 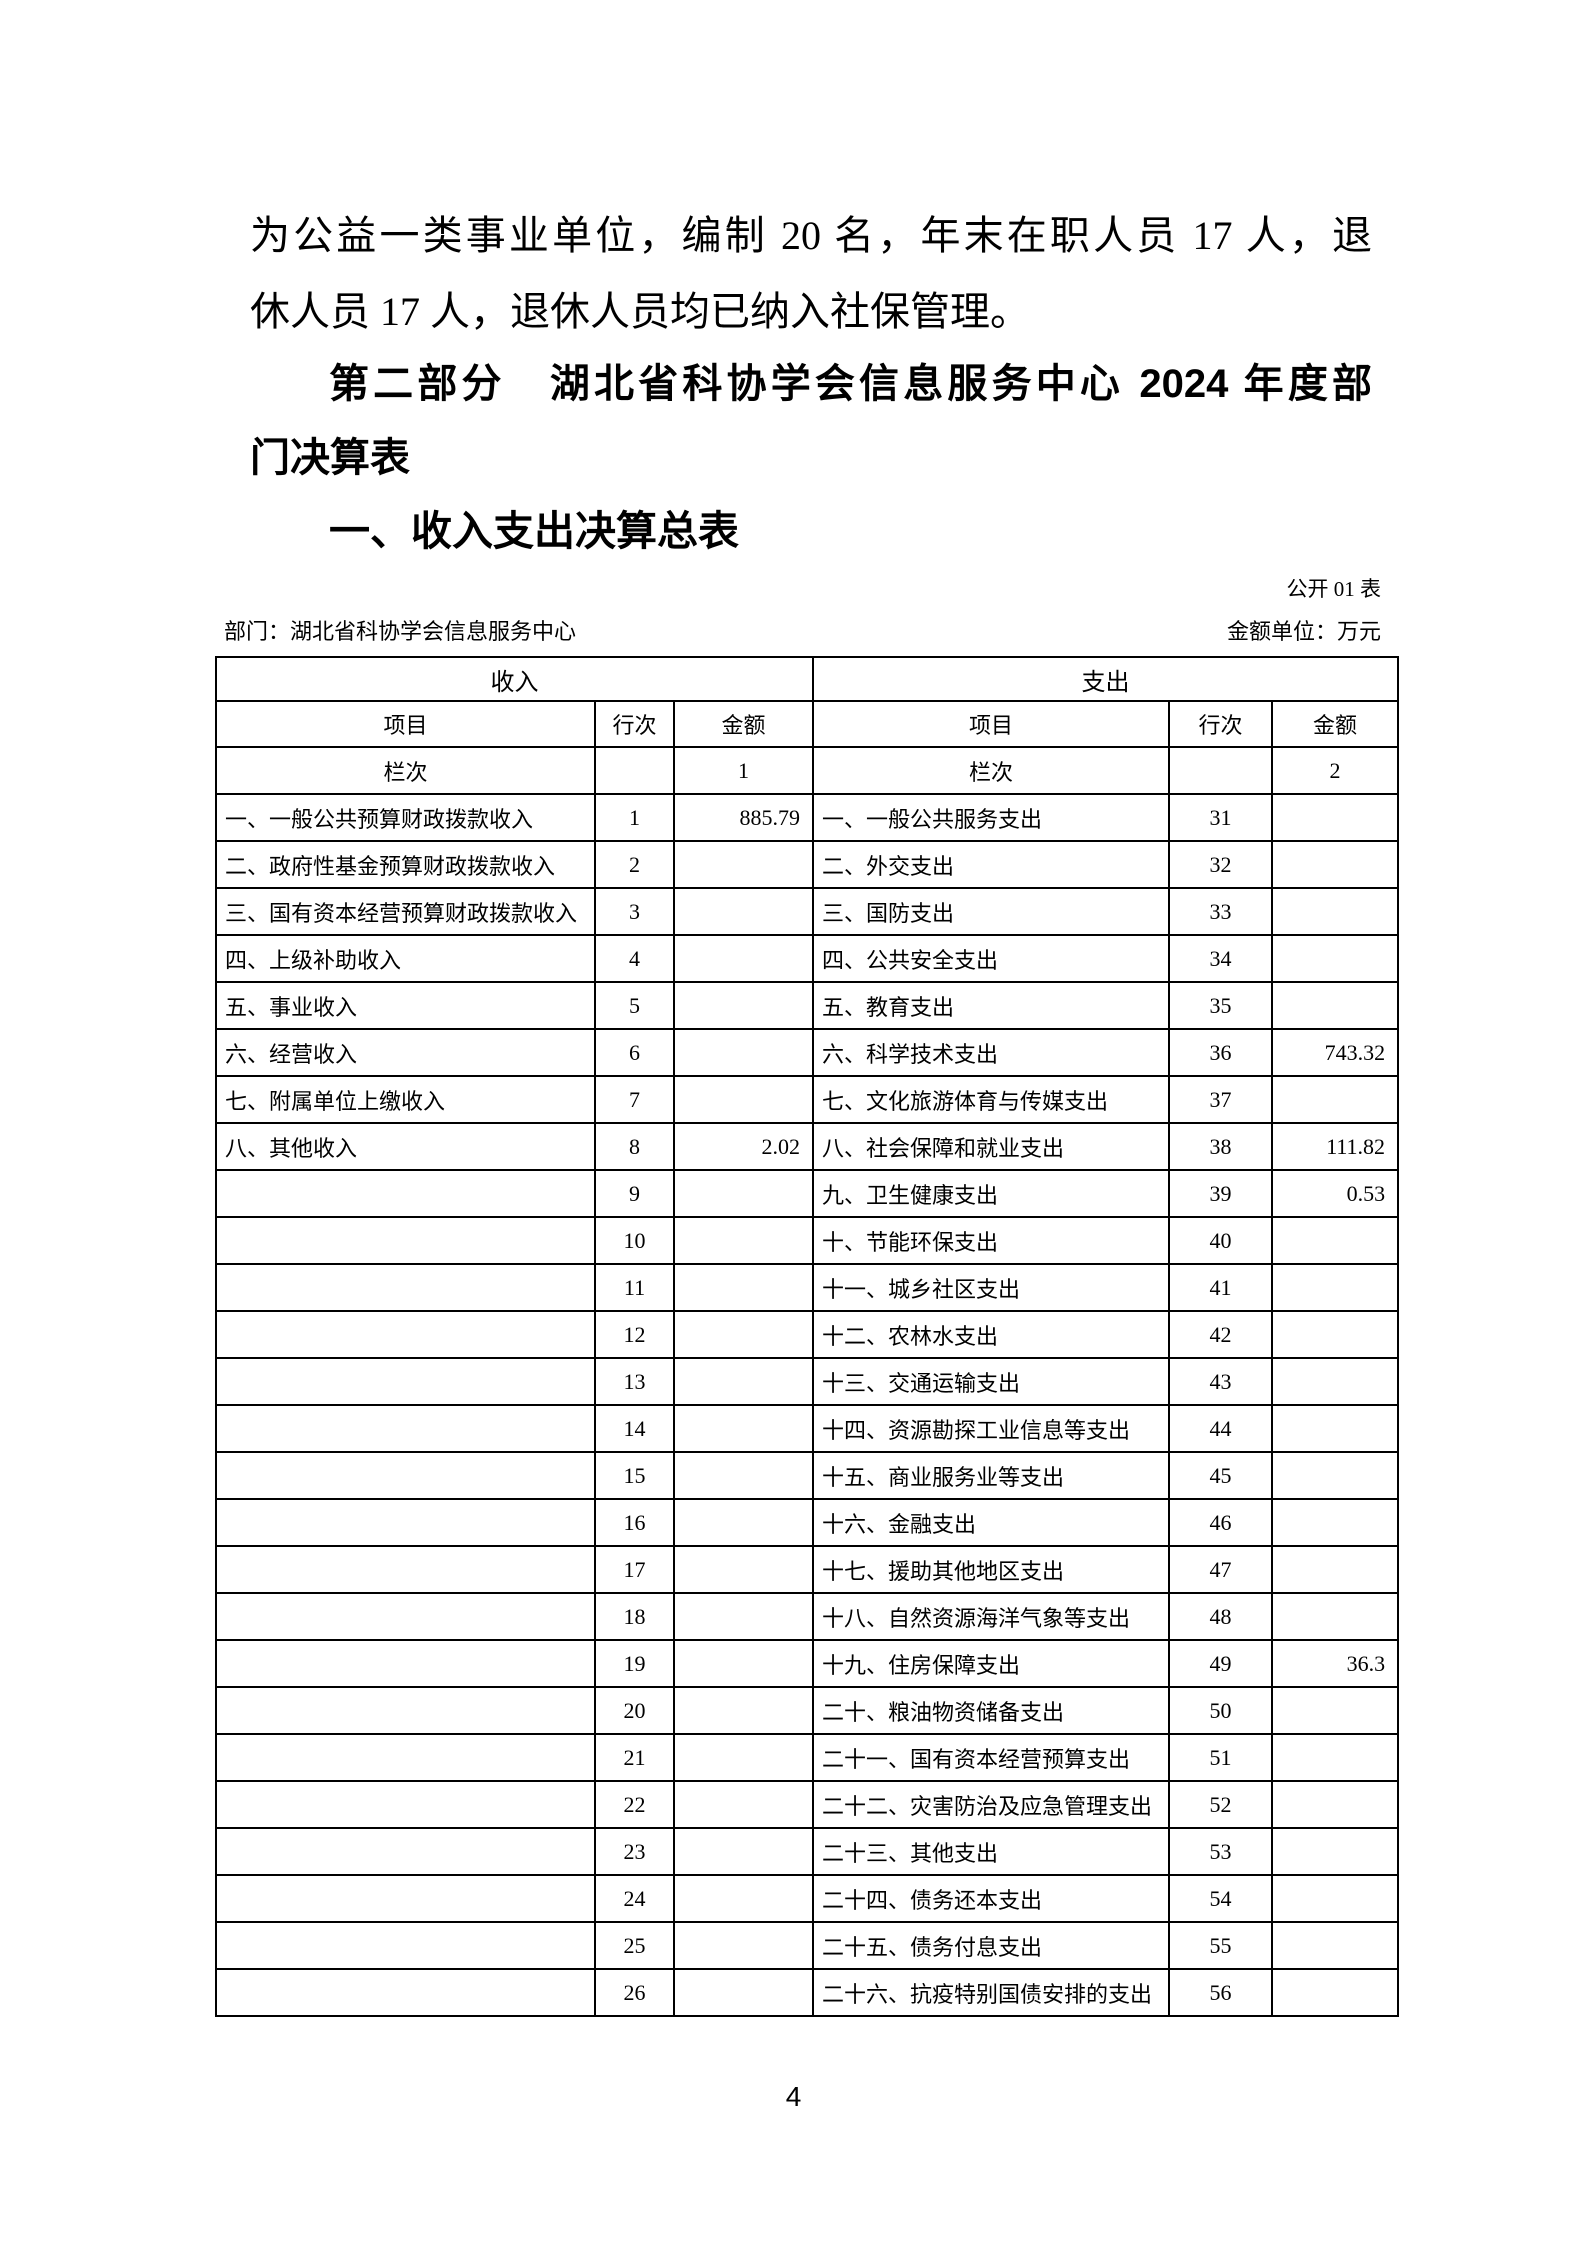 I want to click on table-row: 23 二十三、其他支出 53, so click(x=807, y=1851).